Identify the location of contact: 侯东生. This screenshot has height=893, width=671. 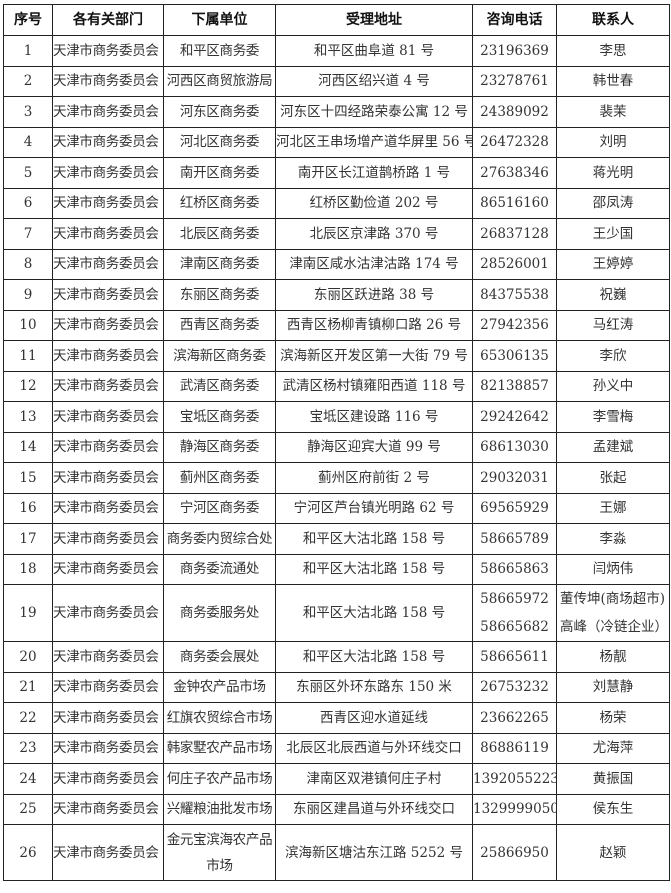
(613, 809).